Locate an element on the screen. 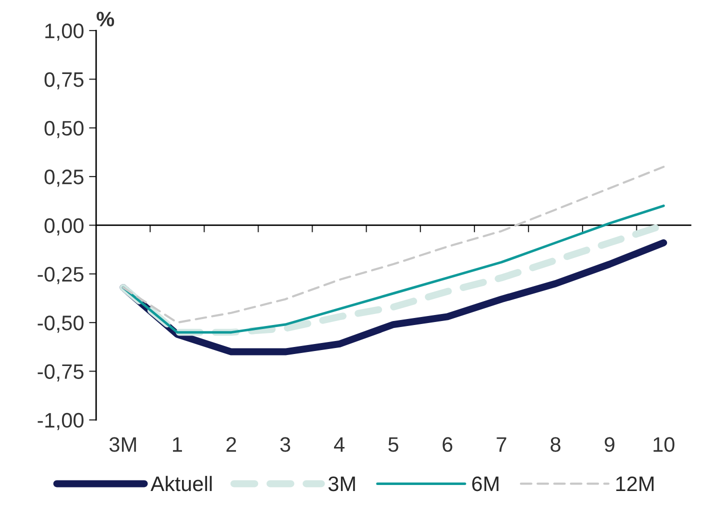 Image resolution: width=712 pixels, height=509 pixels. y-tick-label: 0,25 is located at coordinates (64, 178).